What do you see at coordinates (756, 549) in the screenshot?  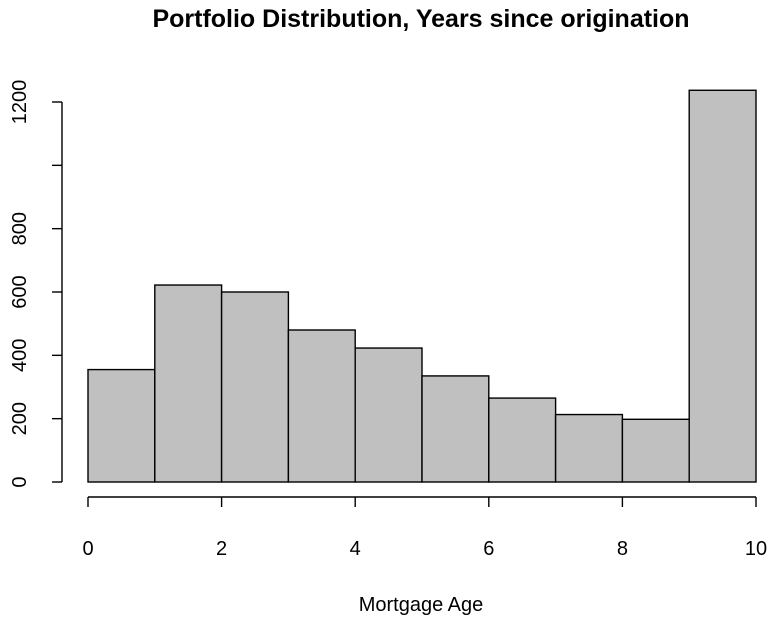 I see `x-tick-label: 10` at bounding box center [756, 549].